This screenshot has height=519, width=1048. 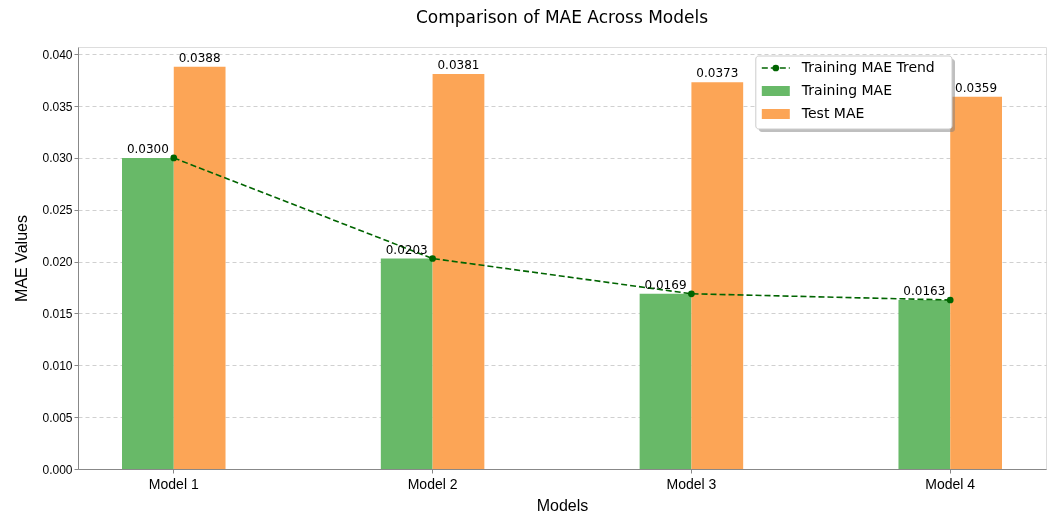 I want to click on y-tick-label: 0.025, so click(x=57, y=210).